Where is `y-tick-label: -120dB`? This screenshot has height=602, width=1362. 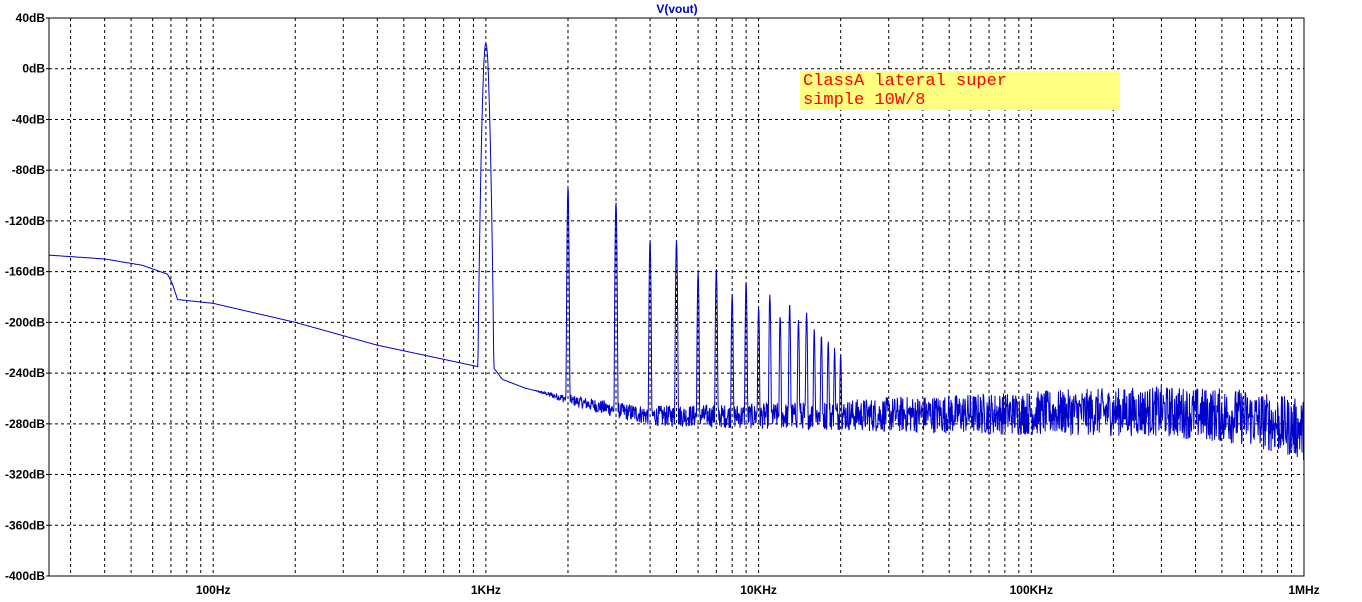
y-tick-label: -120dB is located at coordinates (25, 221).